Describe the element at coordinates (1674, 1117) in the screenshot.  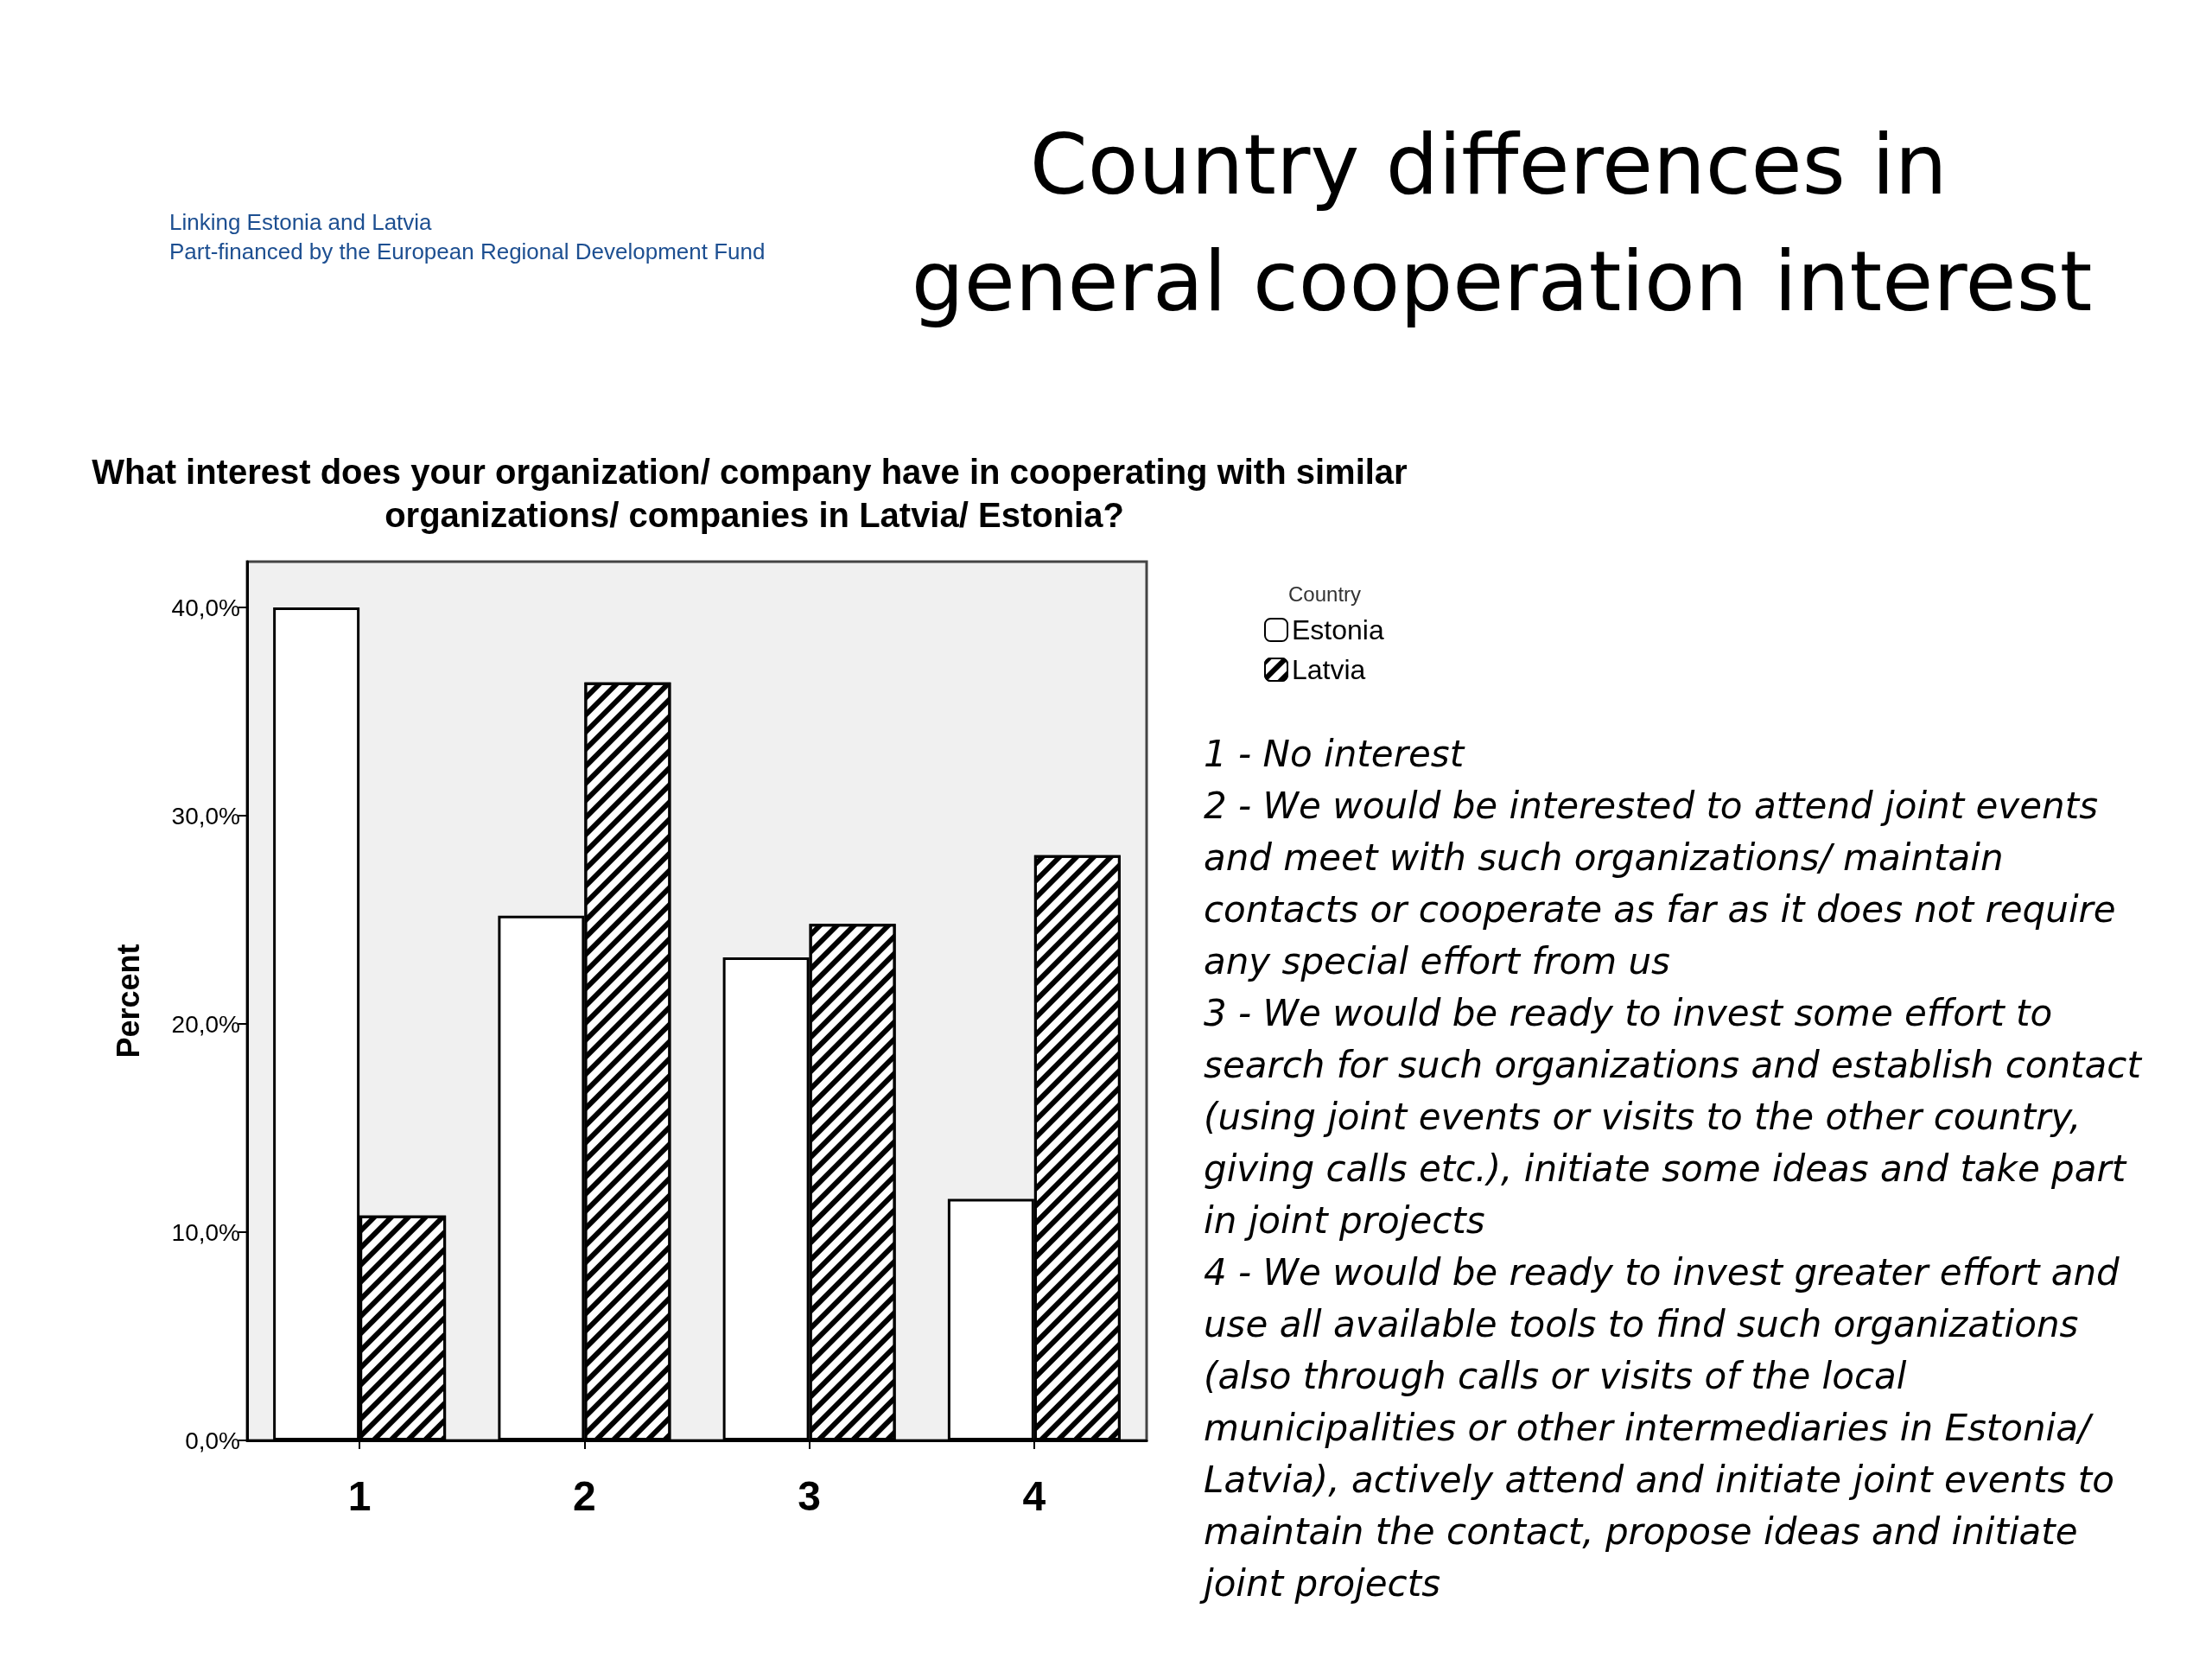
I see `text: 3 - We would be ready to invest some effort to search for such organizations and establish contact (using joint events or visits to the other country, giving calls etc.), initiate some ideas and take part in joint projects` at that location.